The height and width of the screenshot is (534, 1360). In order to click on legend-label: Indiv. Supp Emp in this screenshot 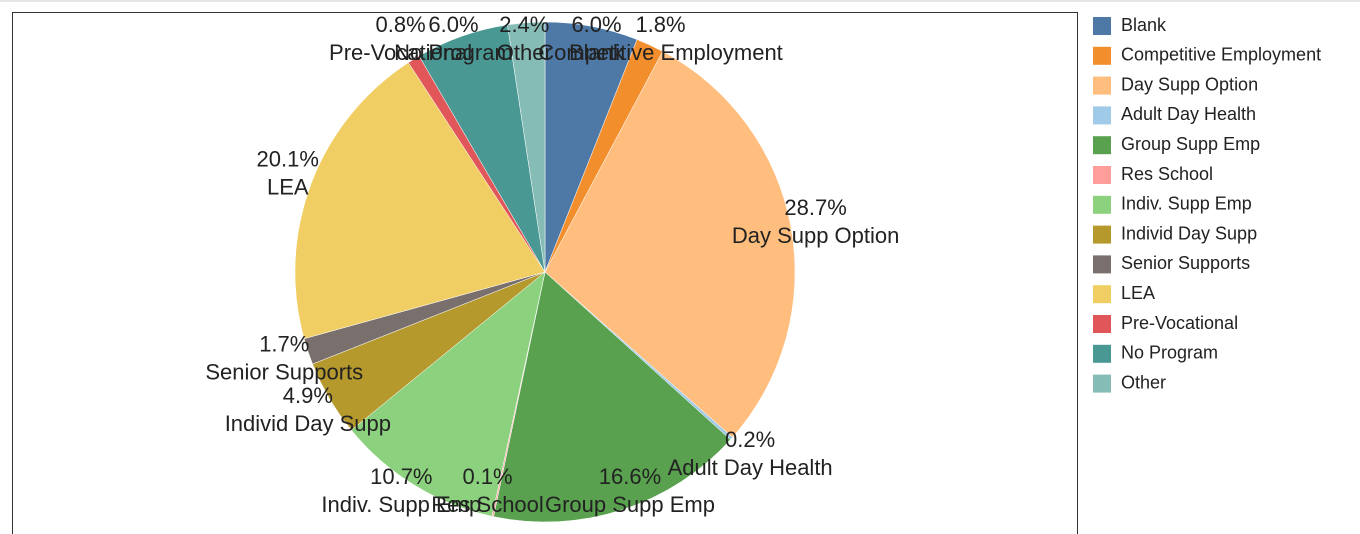, I will do `click(1186, 204)`.